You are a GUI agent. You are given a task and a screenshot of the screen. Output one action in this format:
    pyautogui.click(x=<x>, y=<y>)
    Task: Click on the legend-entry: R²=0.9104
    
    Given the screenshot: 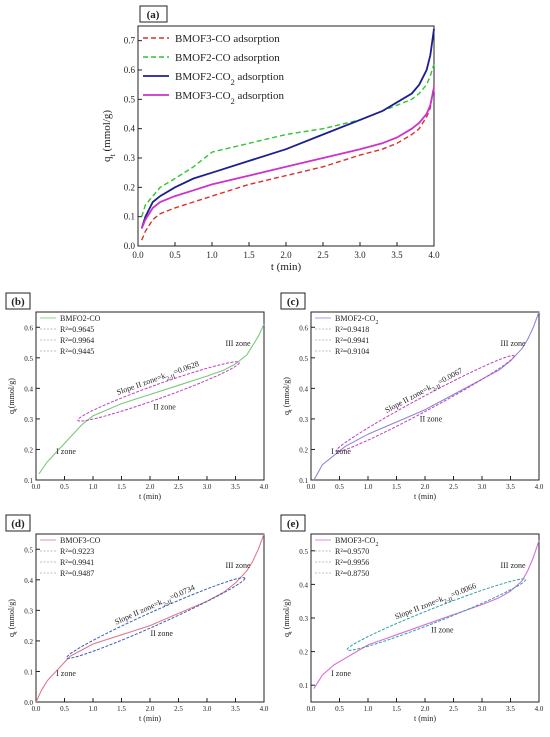 What is the action you would take?
    pyautogui.click(x=352, y=351)
    